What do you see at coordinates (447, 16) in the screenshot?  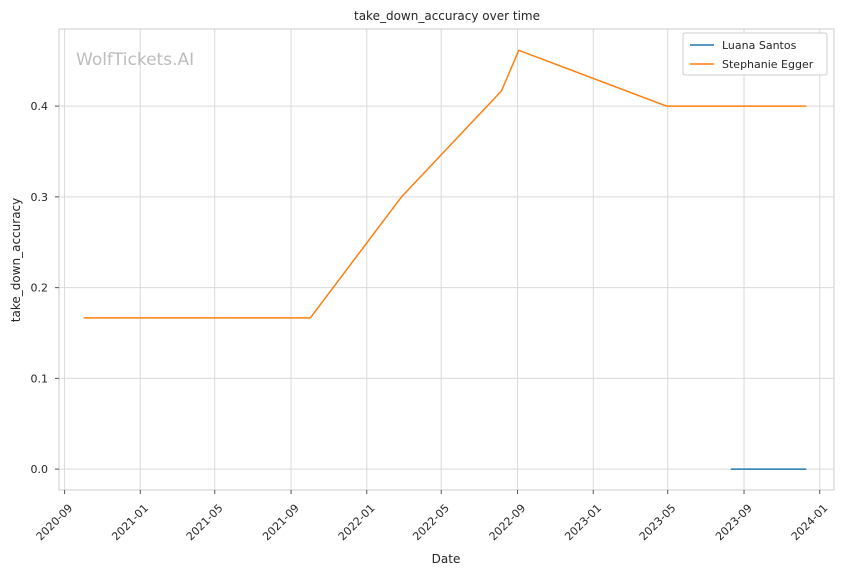 I see `chart-title: take_down_accuracy over time` at bounding box center [447, 16].